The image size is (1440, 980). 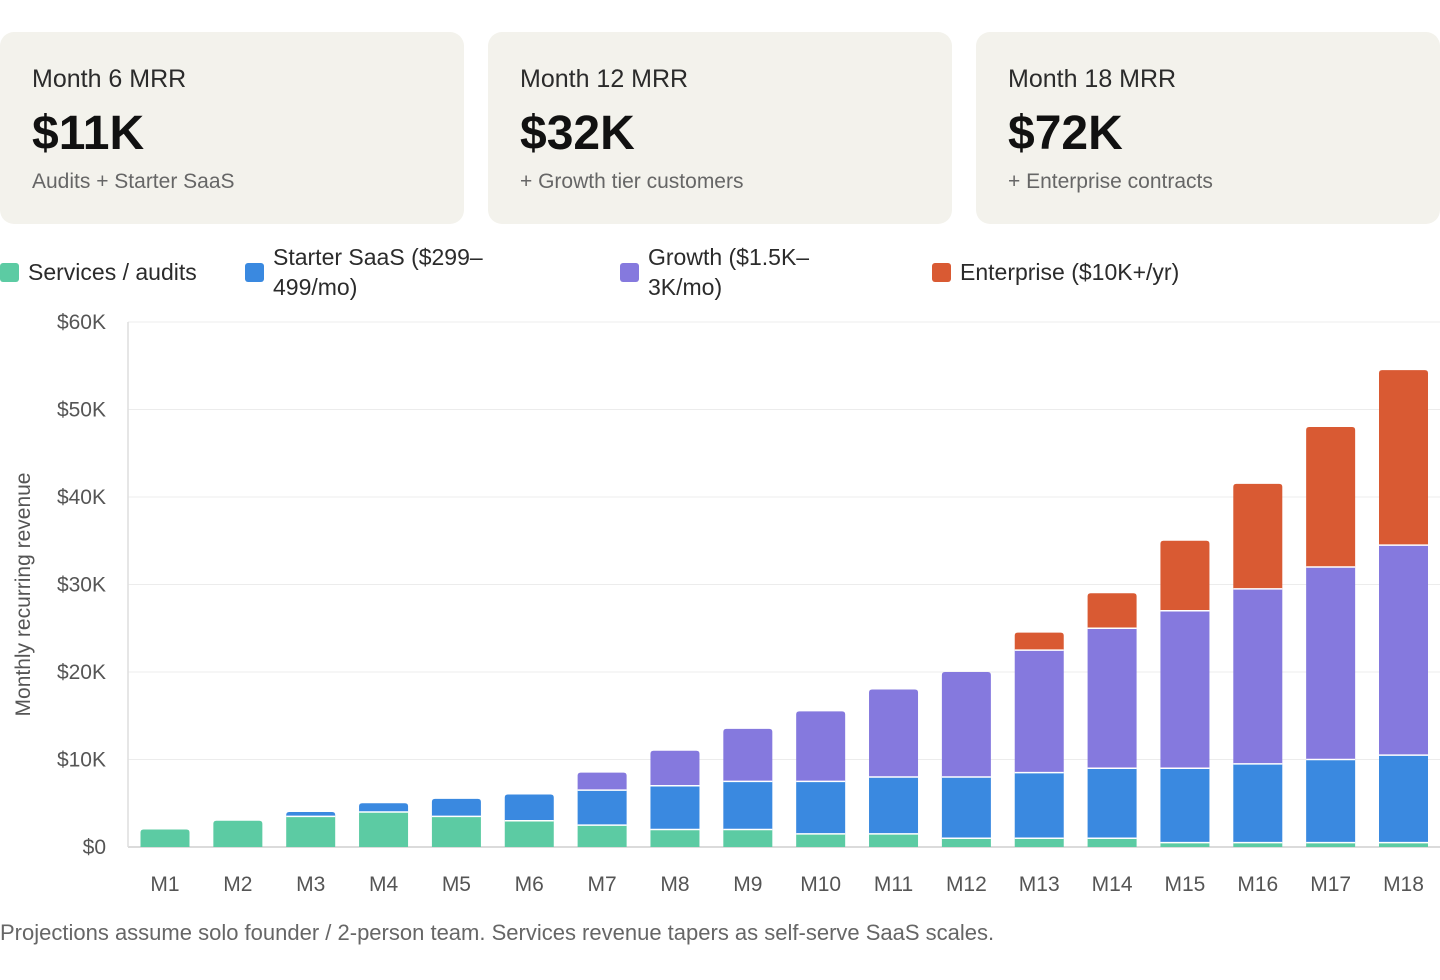 I want to click on legend-label: Growth ($1.5K–3K/mo), so click(x=729, y=272).